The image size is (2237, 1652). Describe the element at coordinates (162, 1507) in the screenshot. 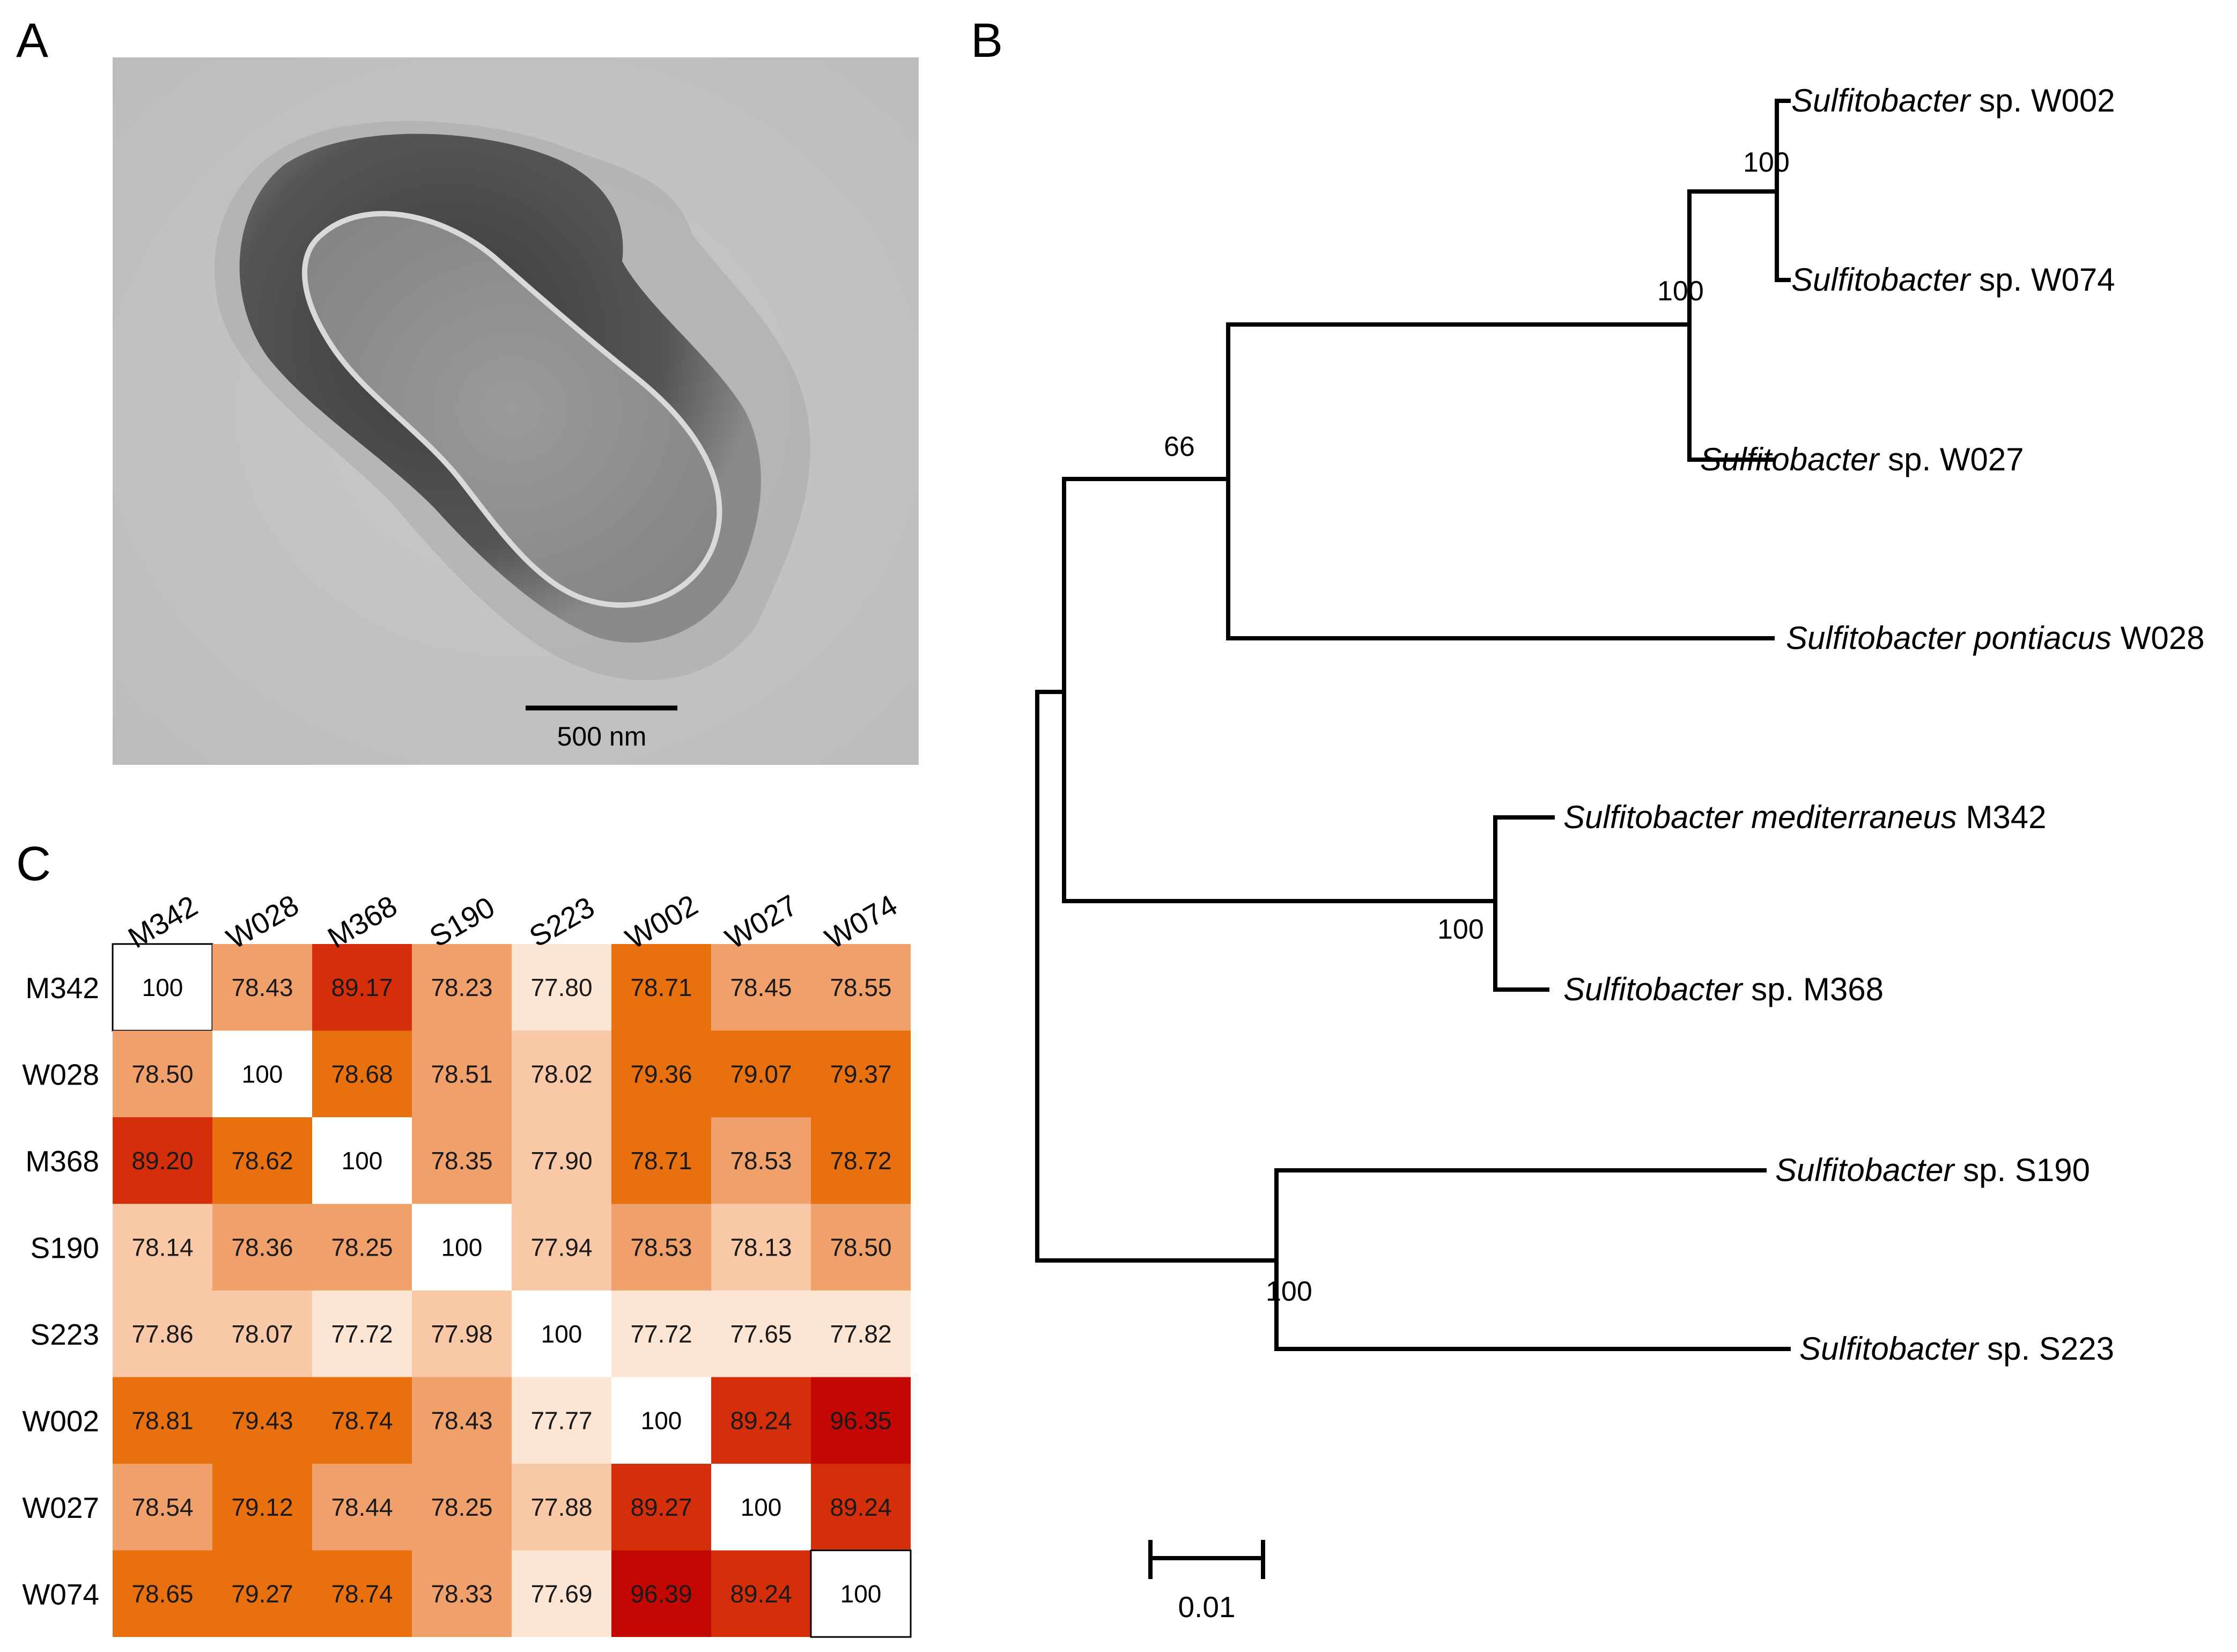

I see `heatmap-value: 78.54` at that location.